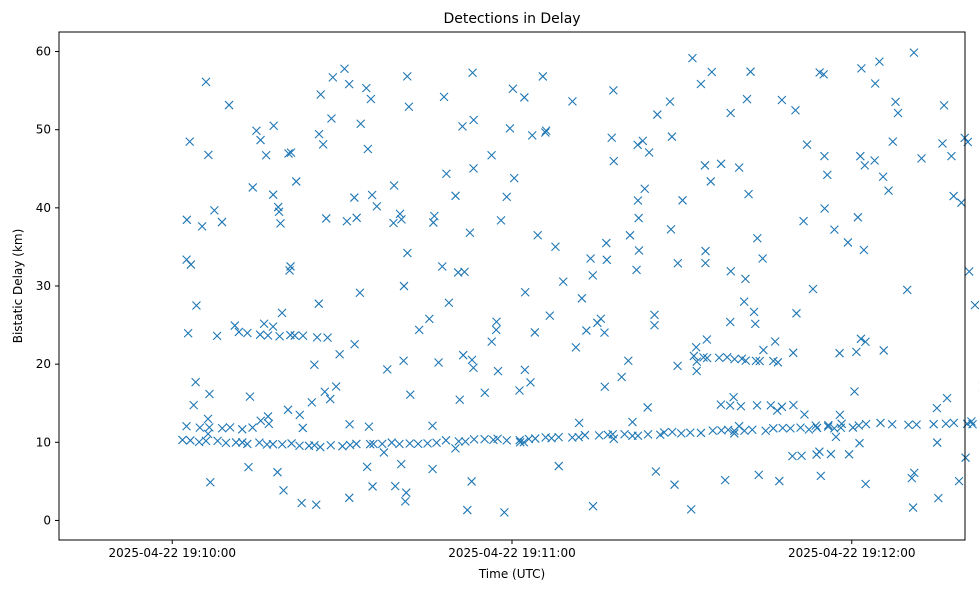 Image resolution: width=979 pixels, height=590 pixels. What do you see at coordinates (511, 553) in the screenshot?
I see `x-tick-label: 2025-04-22 19:11:00` at bounding box center [511, 553].